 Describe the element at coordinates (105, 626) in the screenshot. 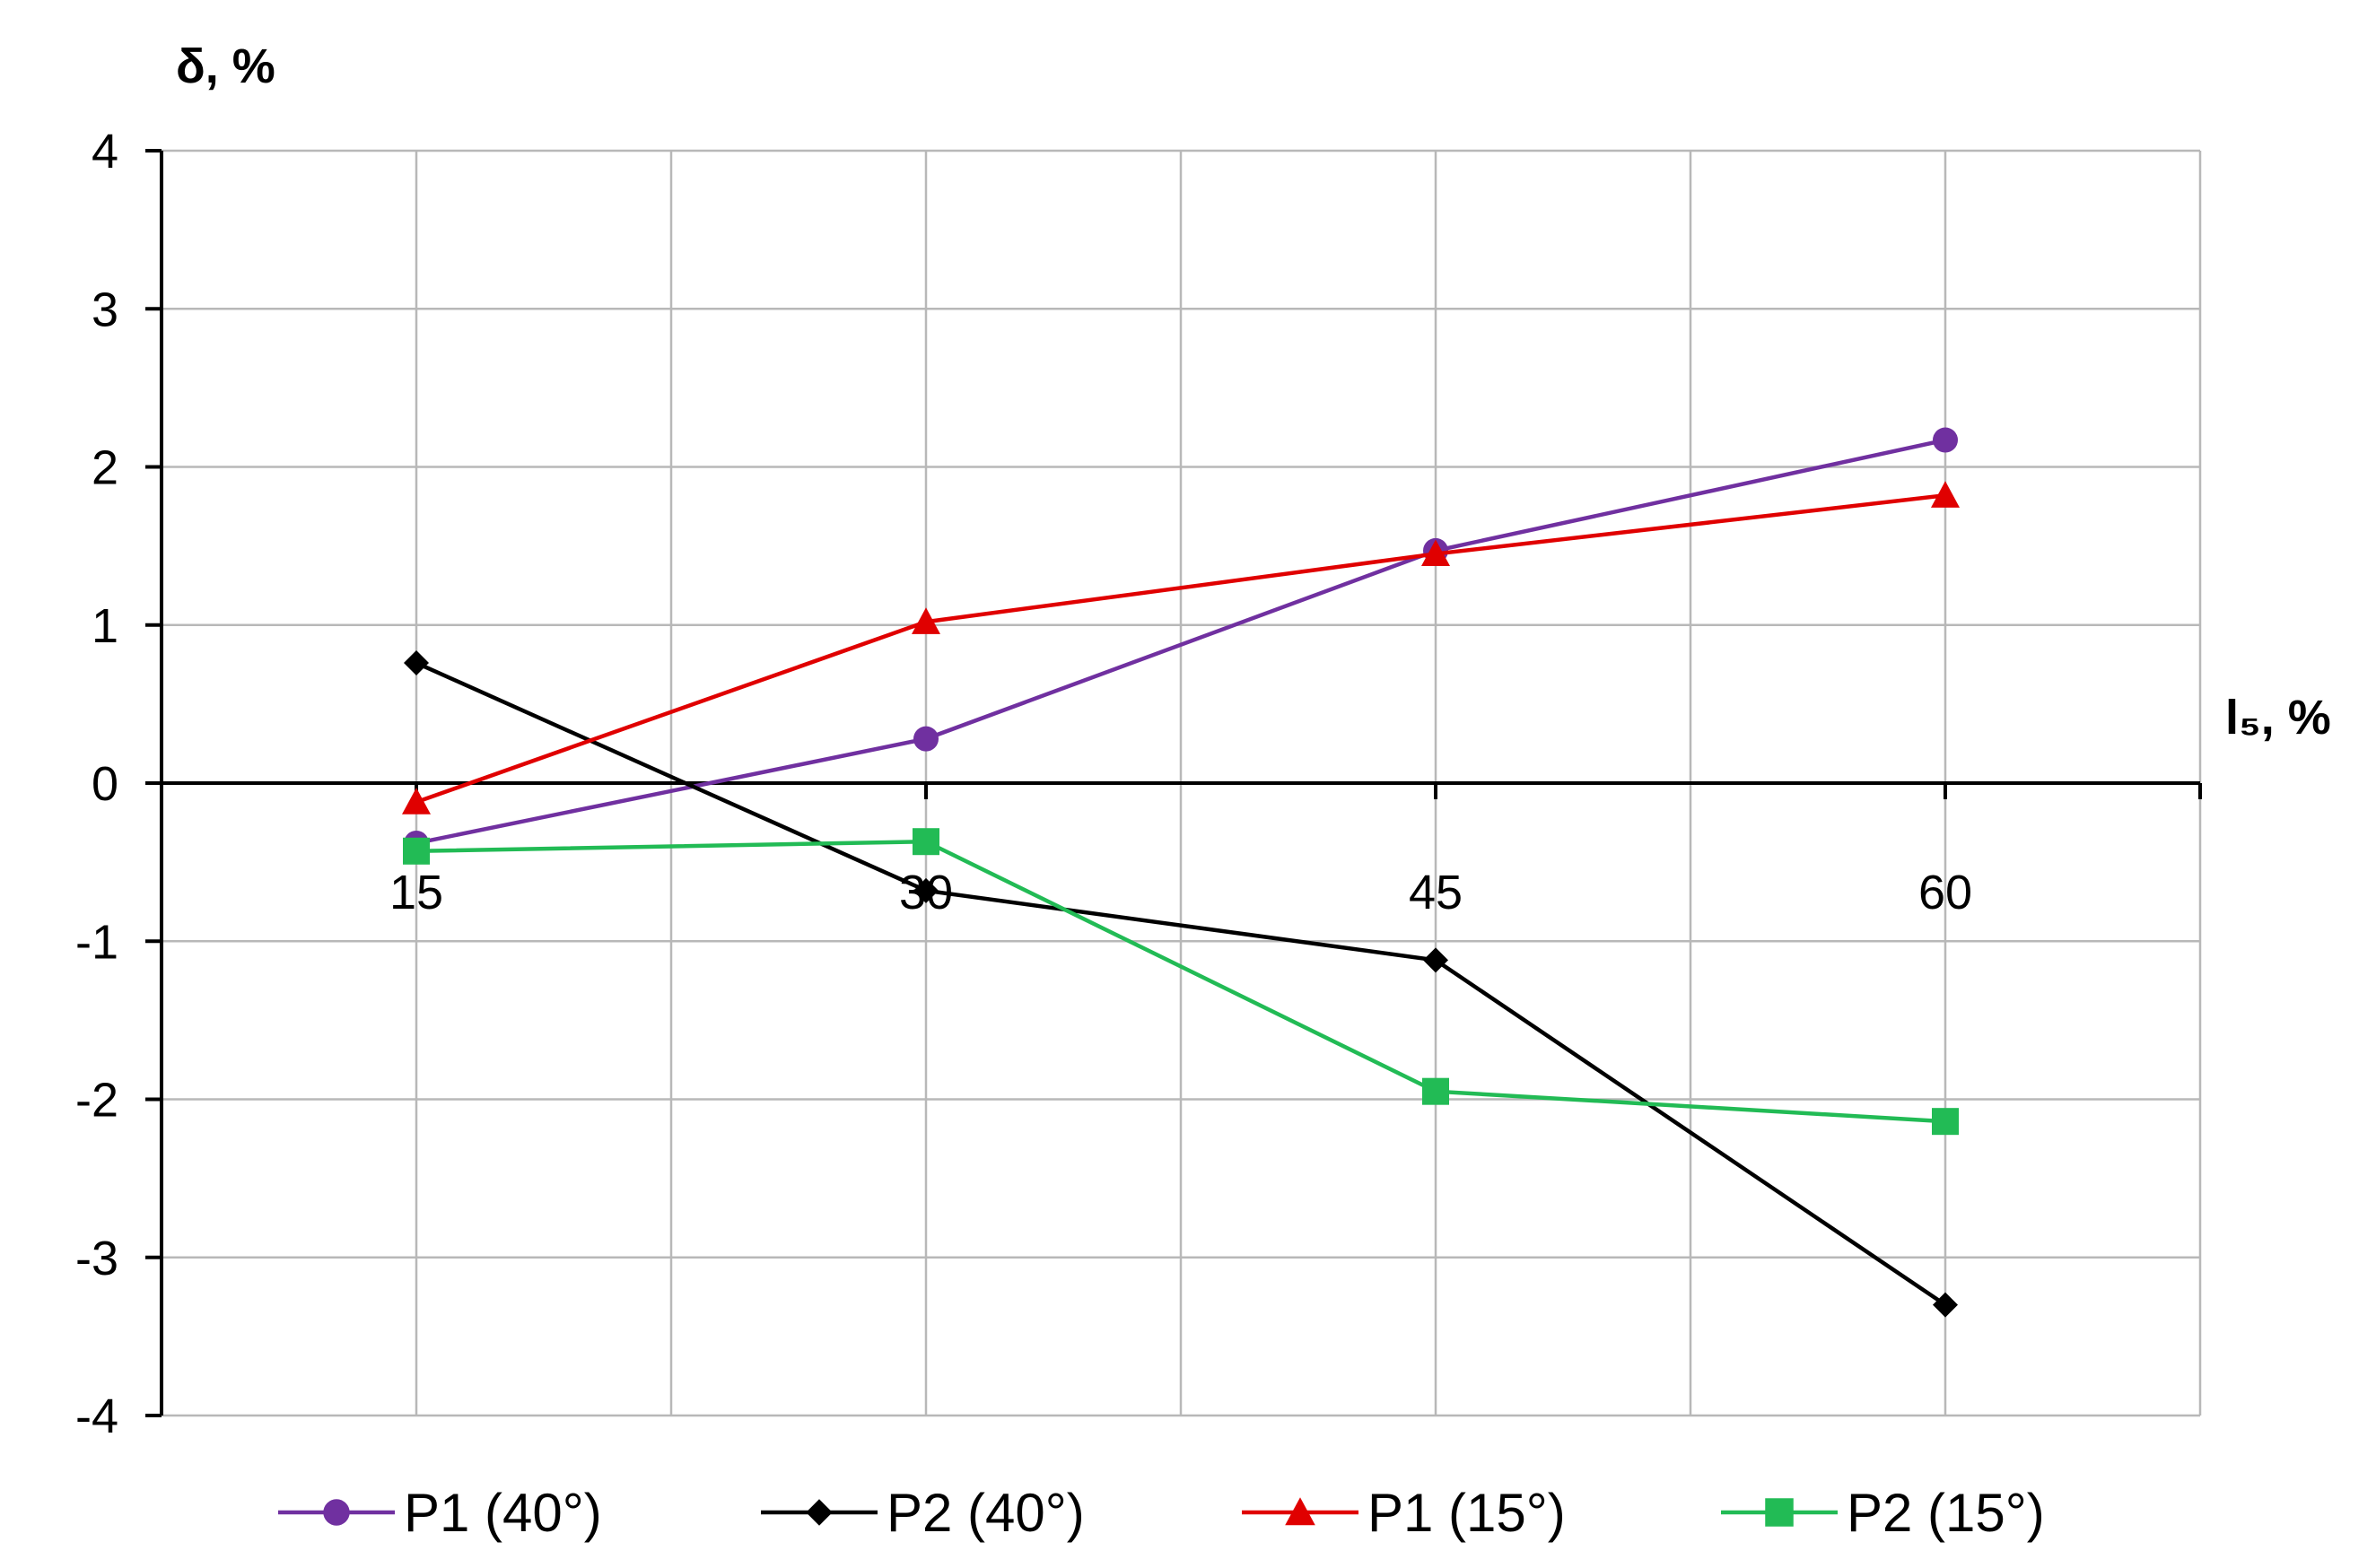

I see `y-tick-label: 1` at that location.